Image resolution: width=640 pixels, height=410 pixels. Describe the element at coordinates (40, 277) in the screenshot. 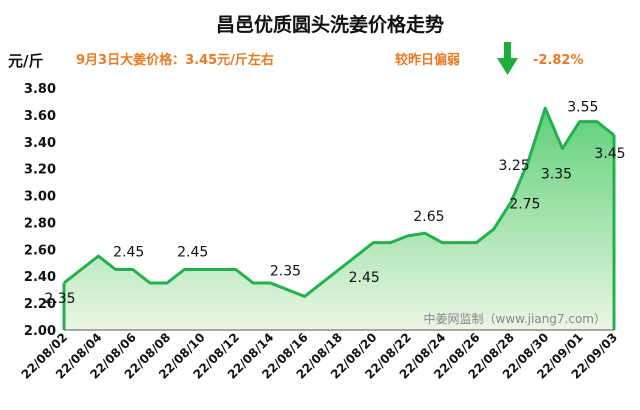

I see `y-tick-label: 2.40` at that location.